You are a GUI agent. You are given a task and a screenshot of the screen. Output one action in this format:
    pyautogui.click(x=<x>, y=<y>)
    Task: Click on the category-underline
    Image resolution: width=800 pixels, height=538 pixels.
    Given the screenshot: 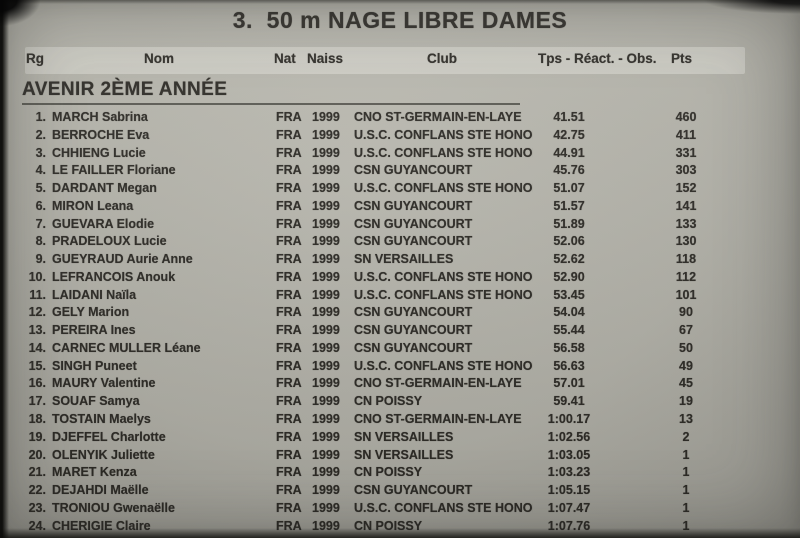 What is the action you would take?
    pyautogui.click(x=271, y=104)
    